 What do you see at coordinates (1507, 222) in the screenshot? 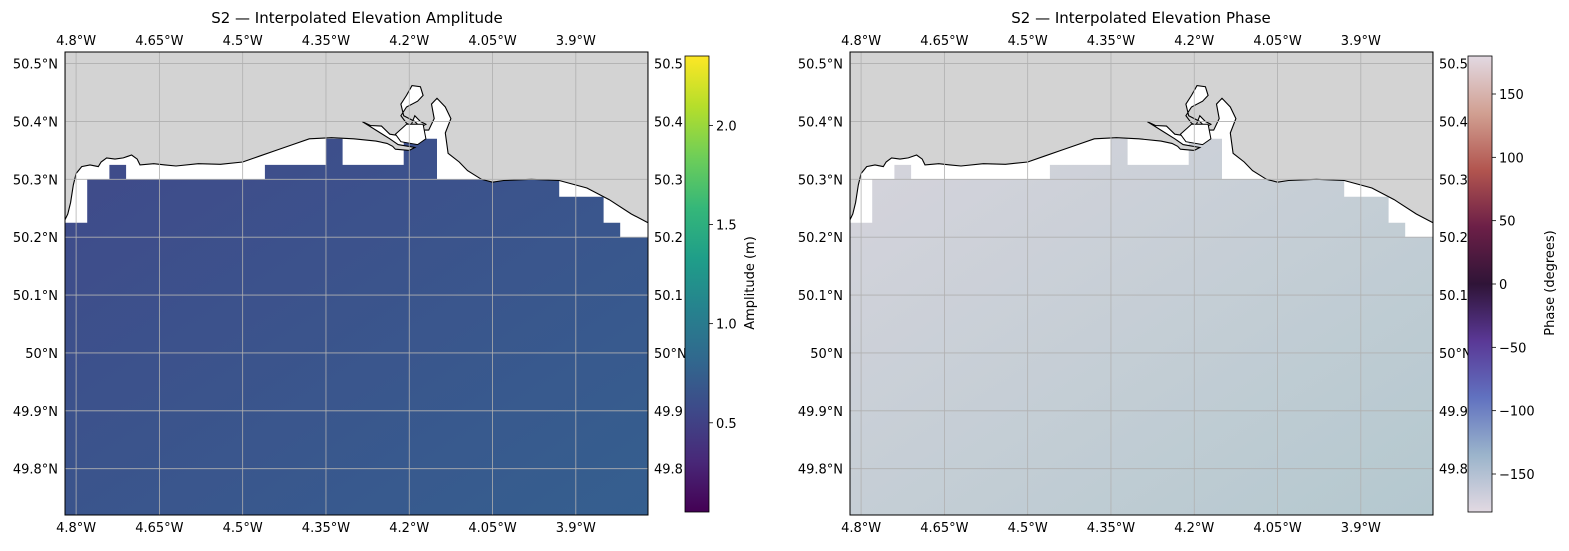
I see `colorbar-tick-label: 50` at bounding box center [1507, 222].